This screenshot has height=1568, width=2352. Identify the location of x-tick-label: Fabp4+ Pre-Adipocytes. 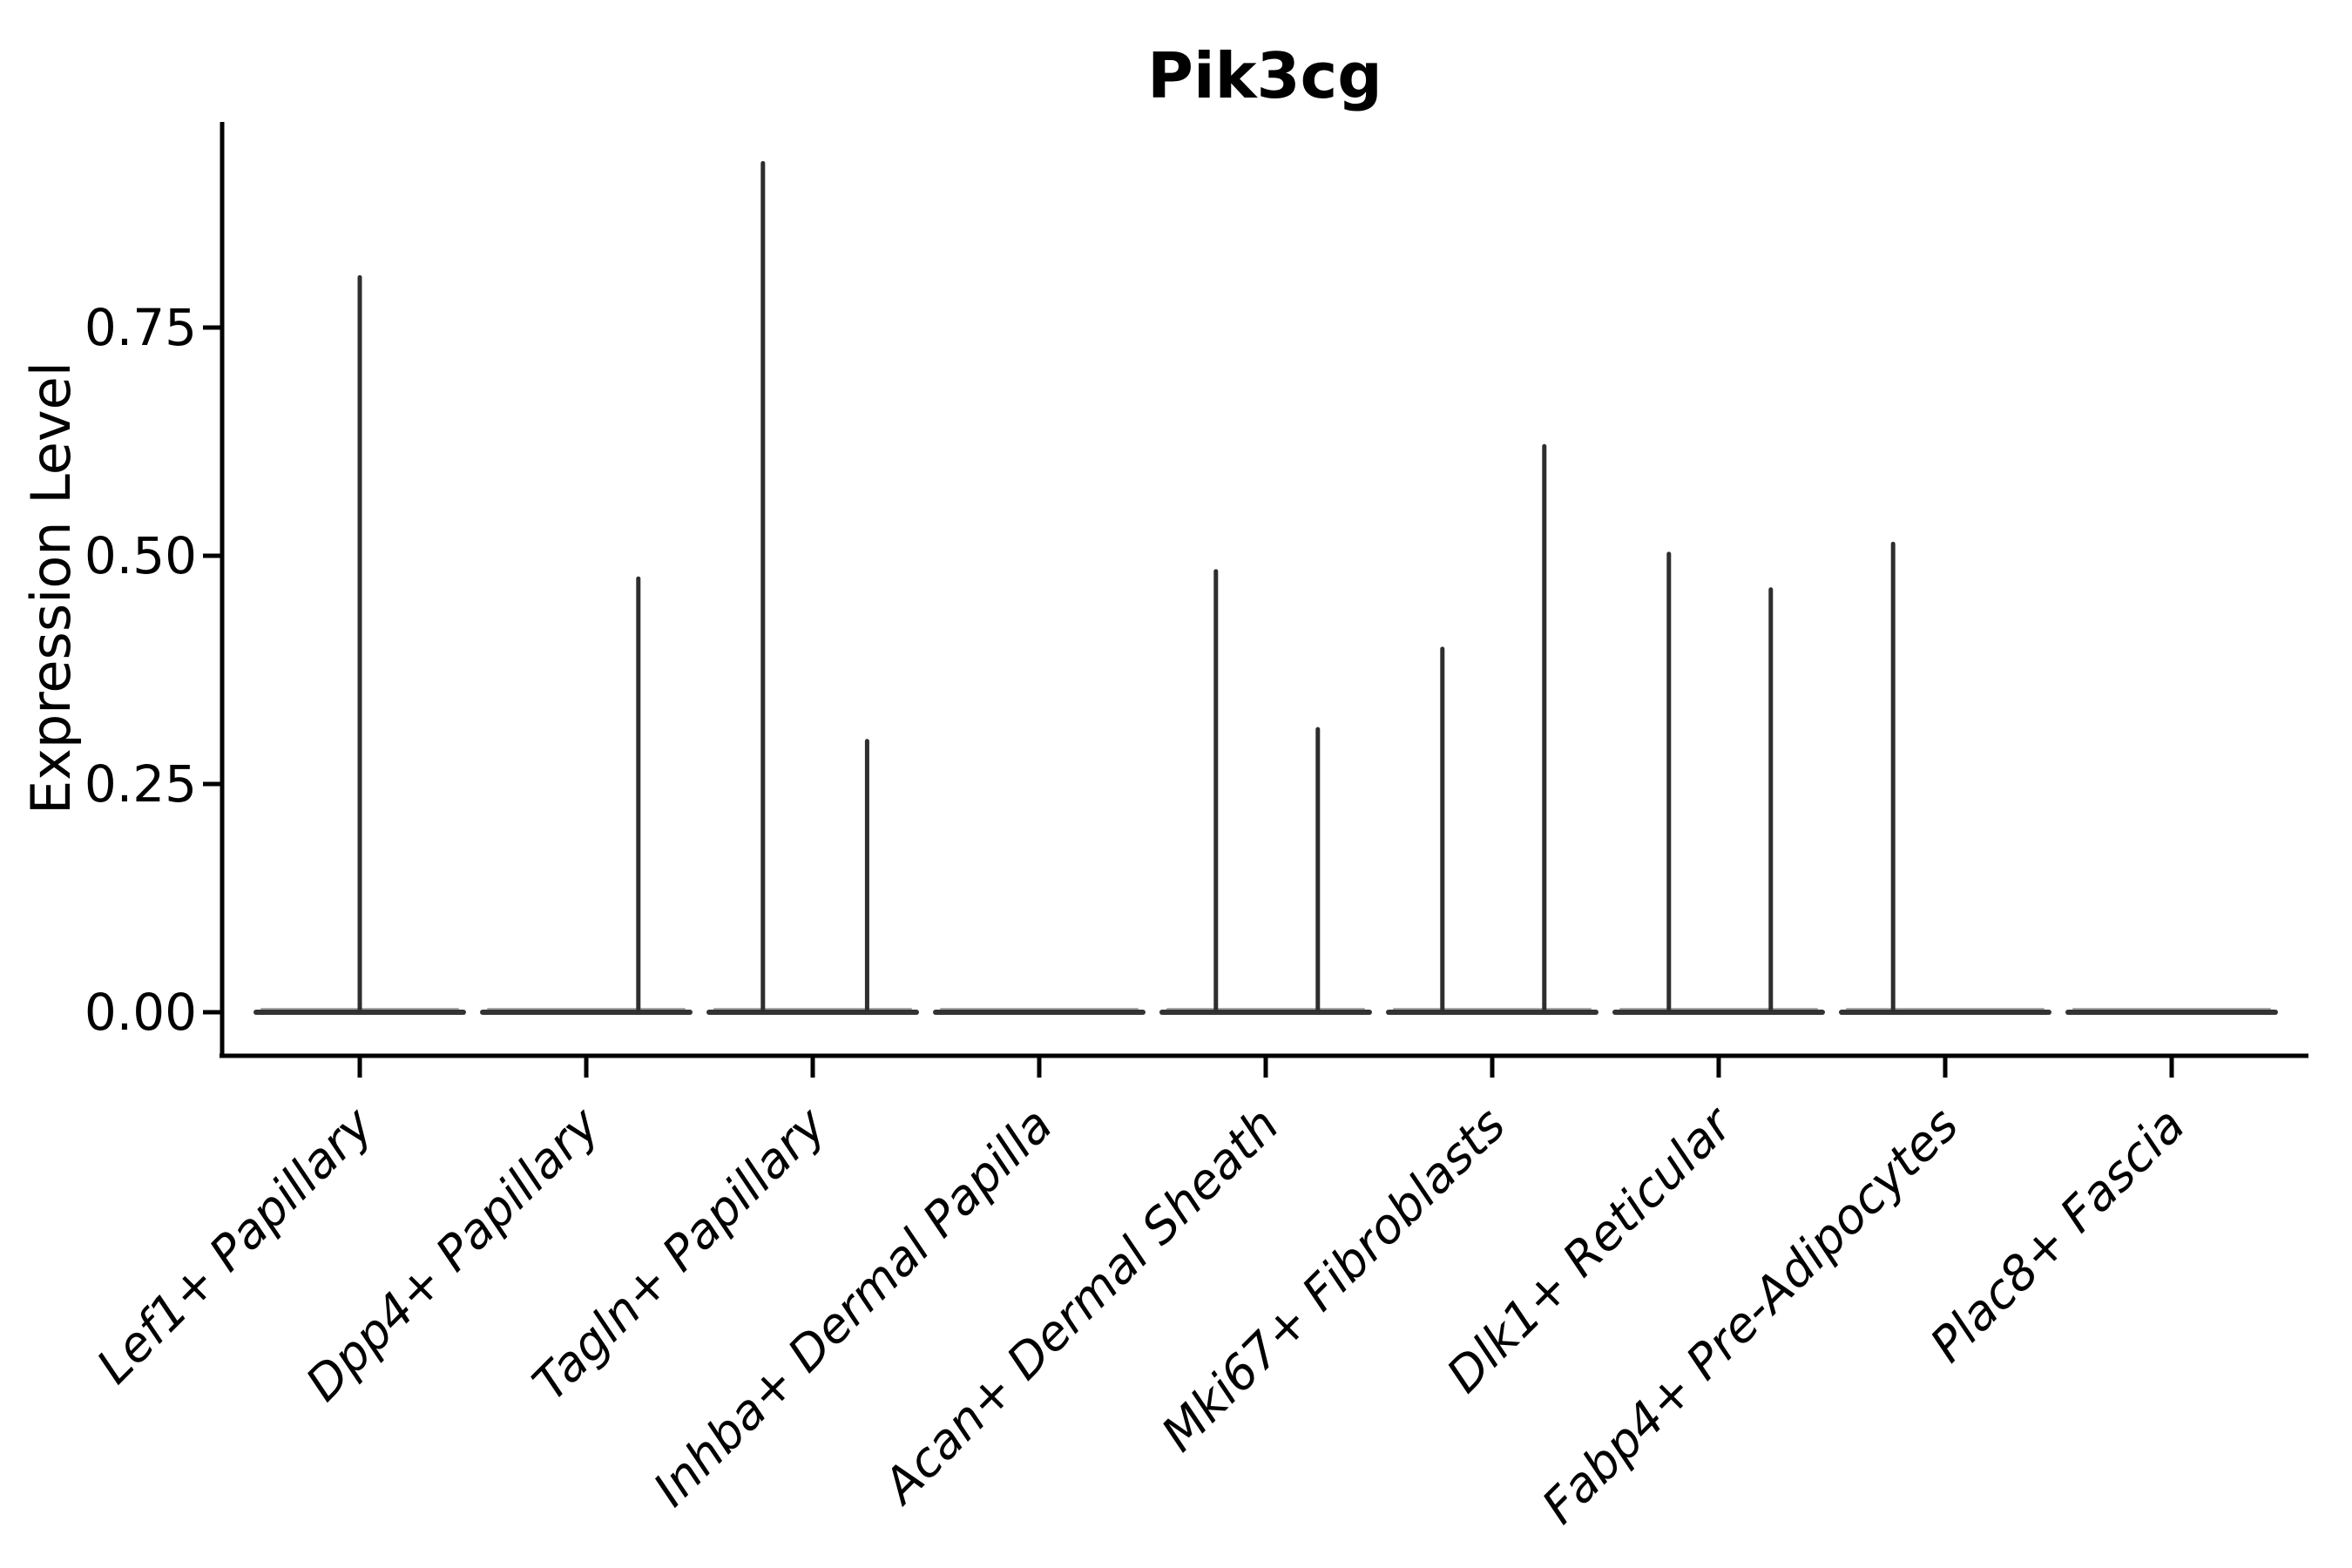
(1750, 1315).